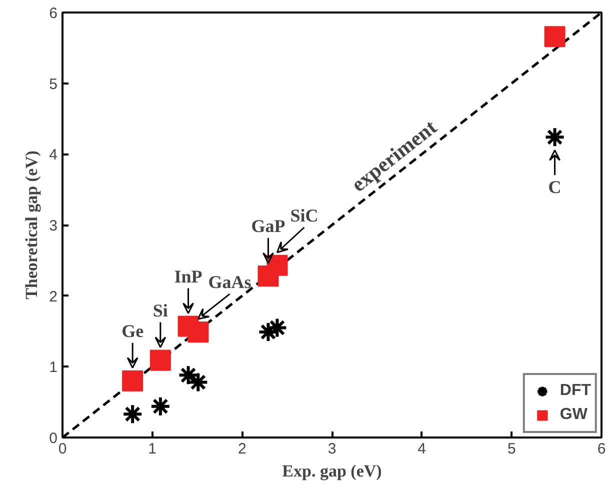 This screenshot has width=607, height=493. What do you see at coordinates (268, 226) in the screenshot?
I see `annotation: GaP` at bounding box center [268, 226].